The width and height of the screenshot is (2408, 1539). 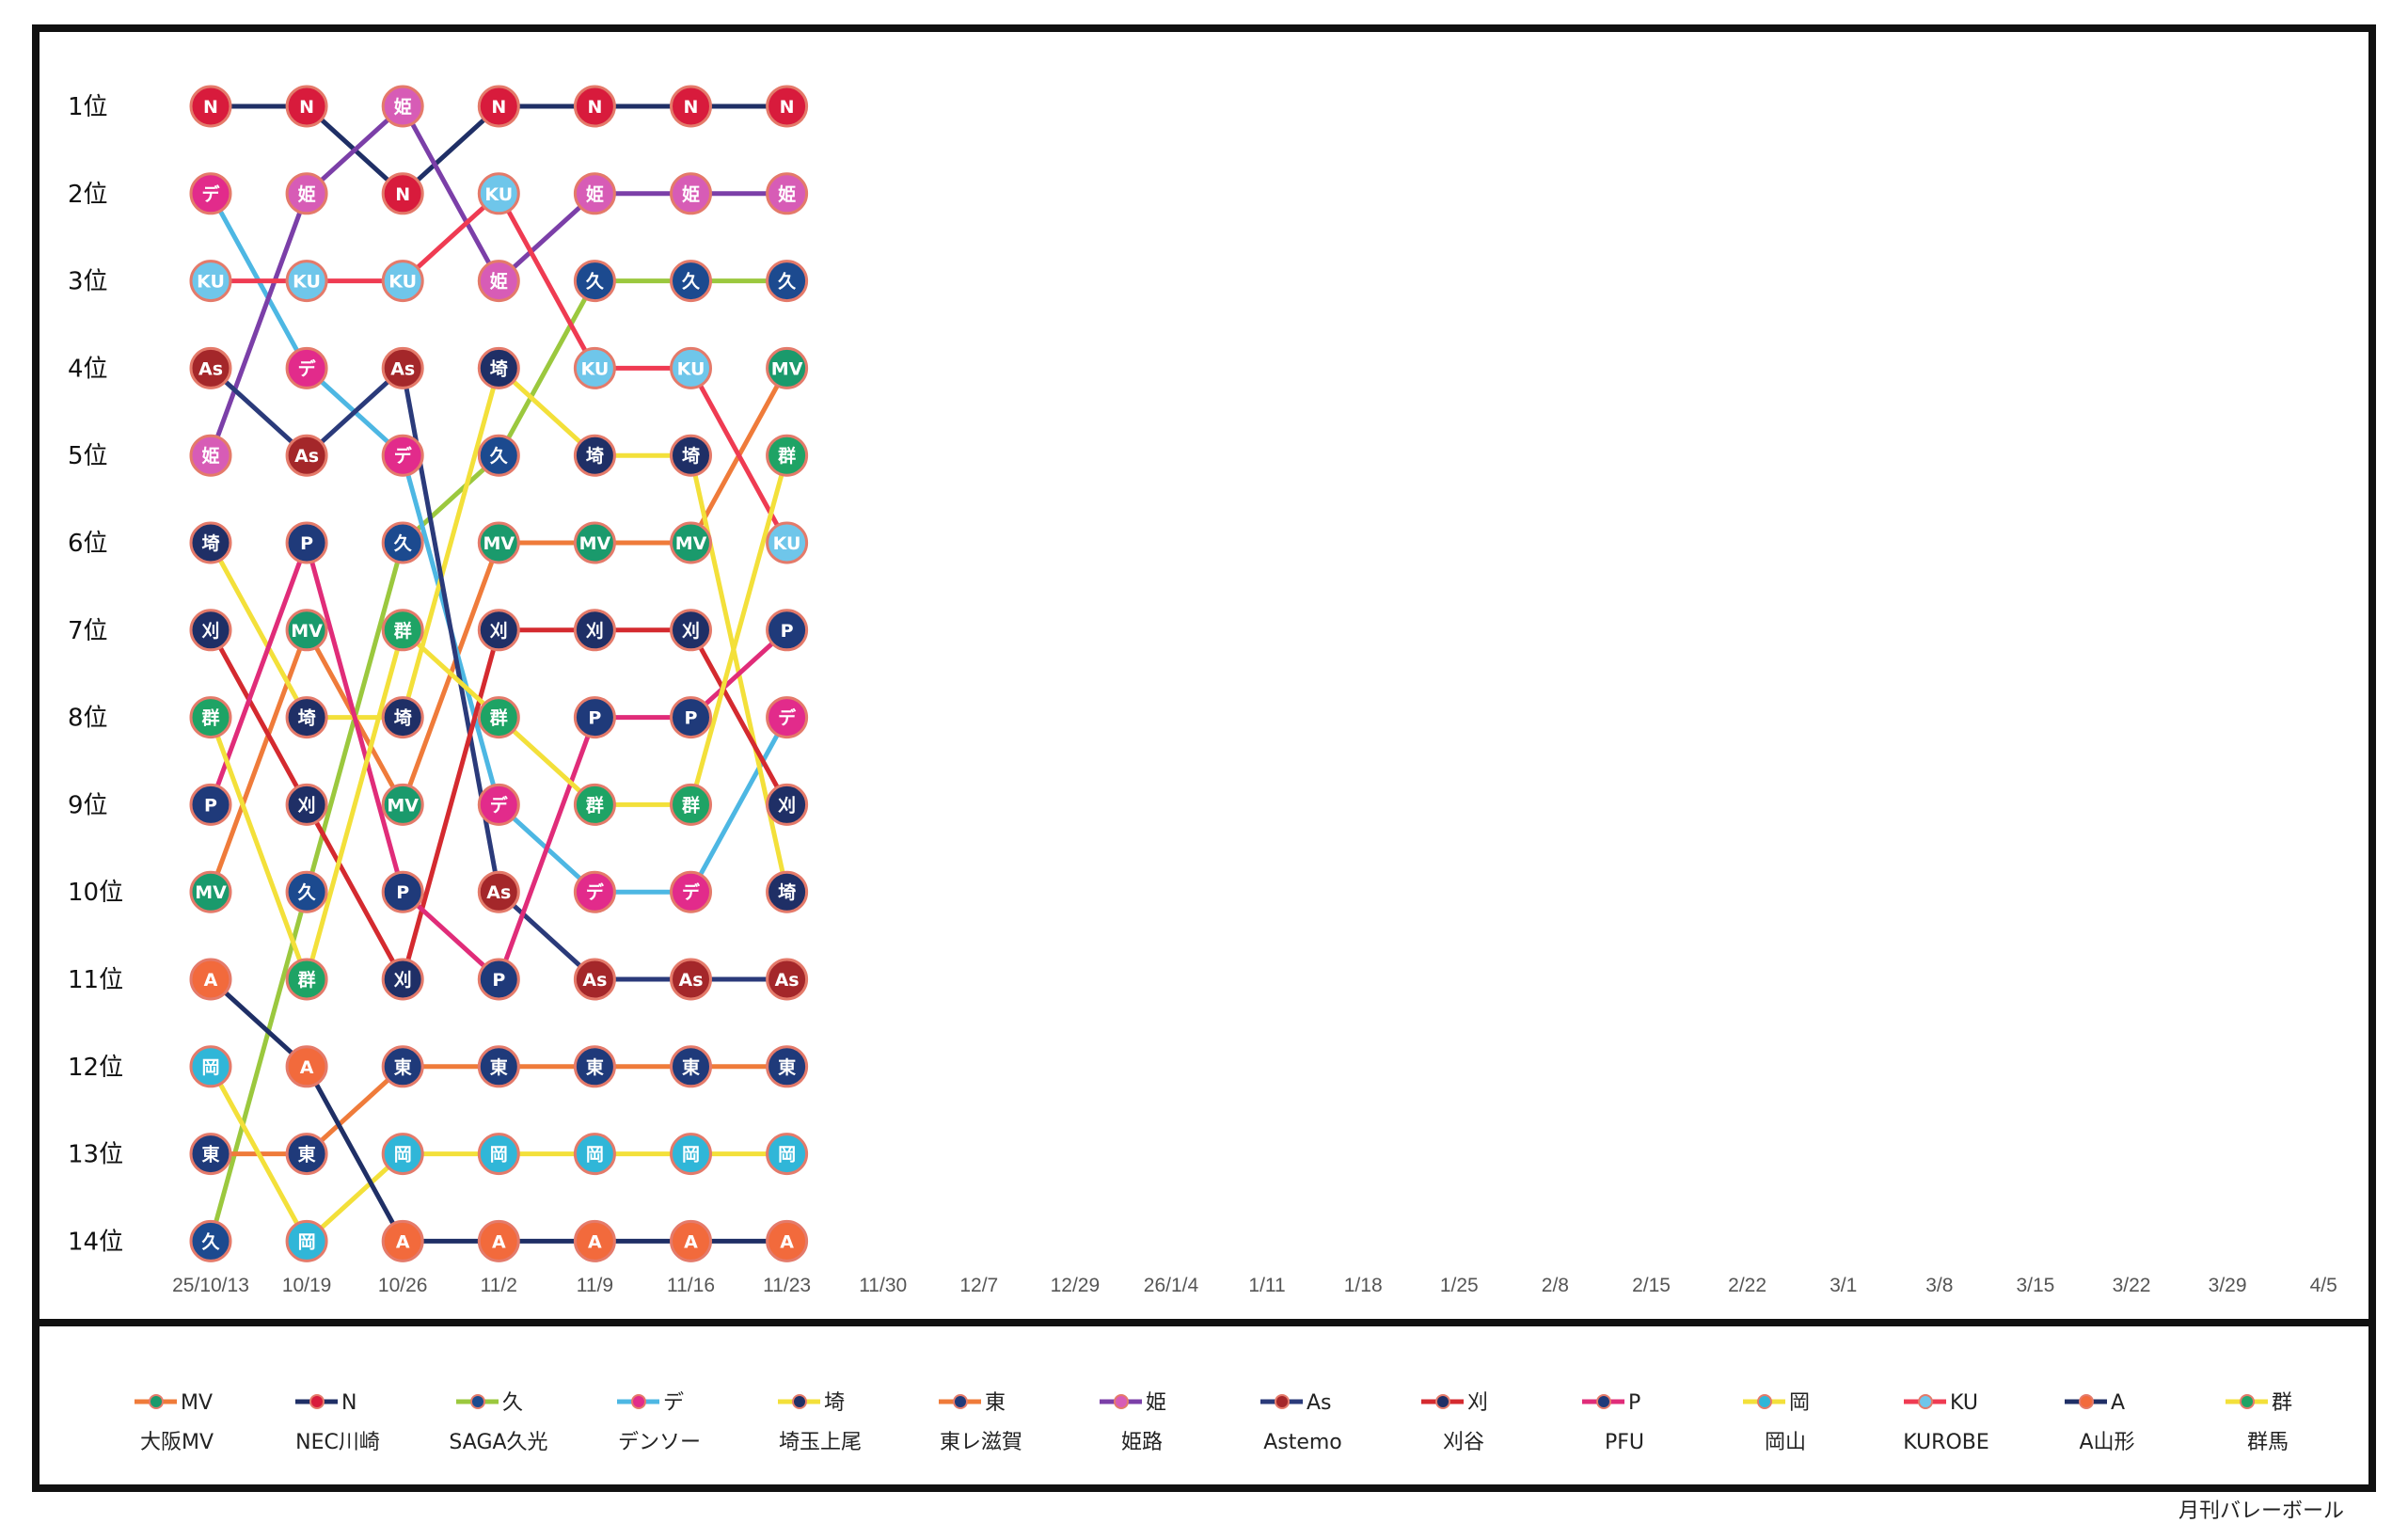 What do you see at coordinates (403, 193) in the screenshot?
I see `rank-marker: N` at bounding box center [403, 193].